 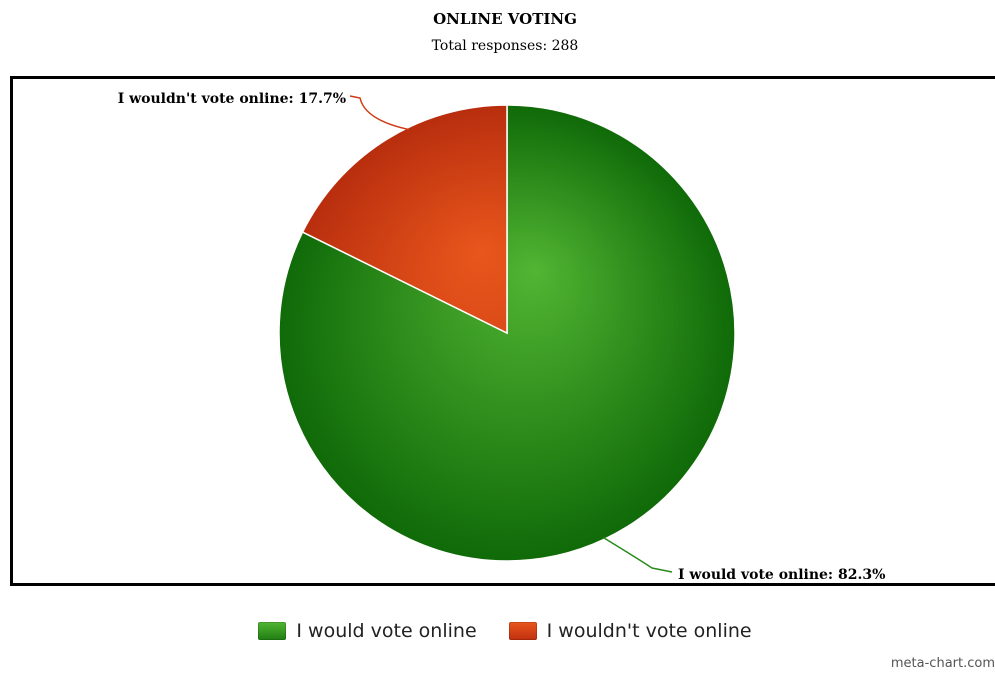 I want to click on legend-label: I wouldn't vote online, so click(x=649, y=631).